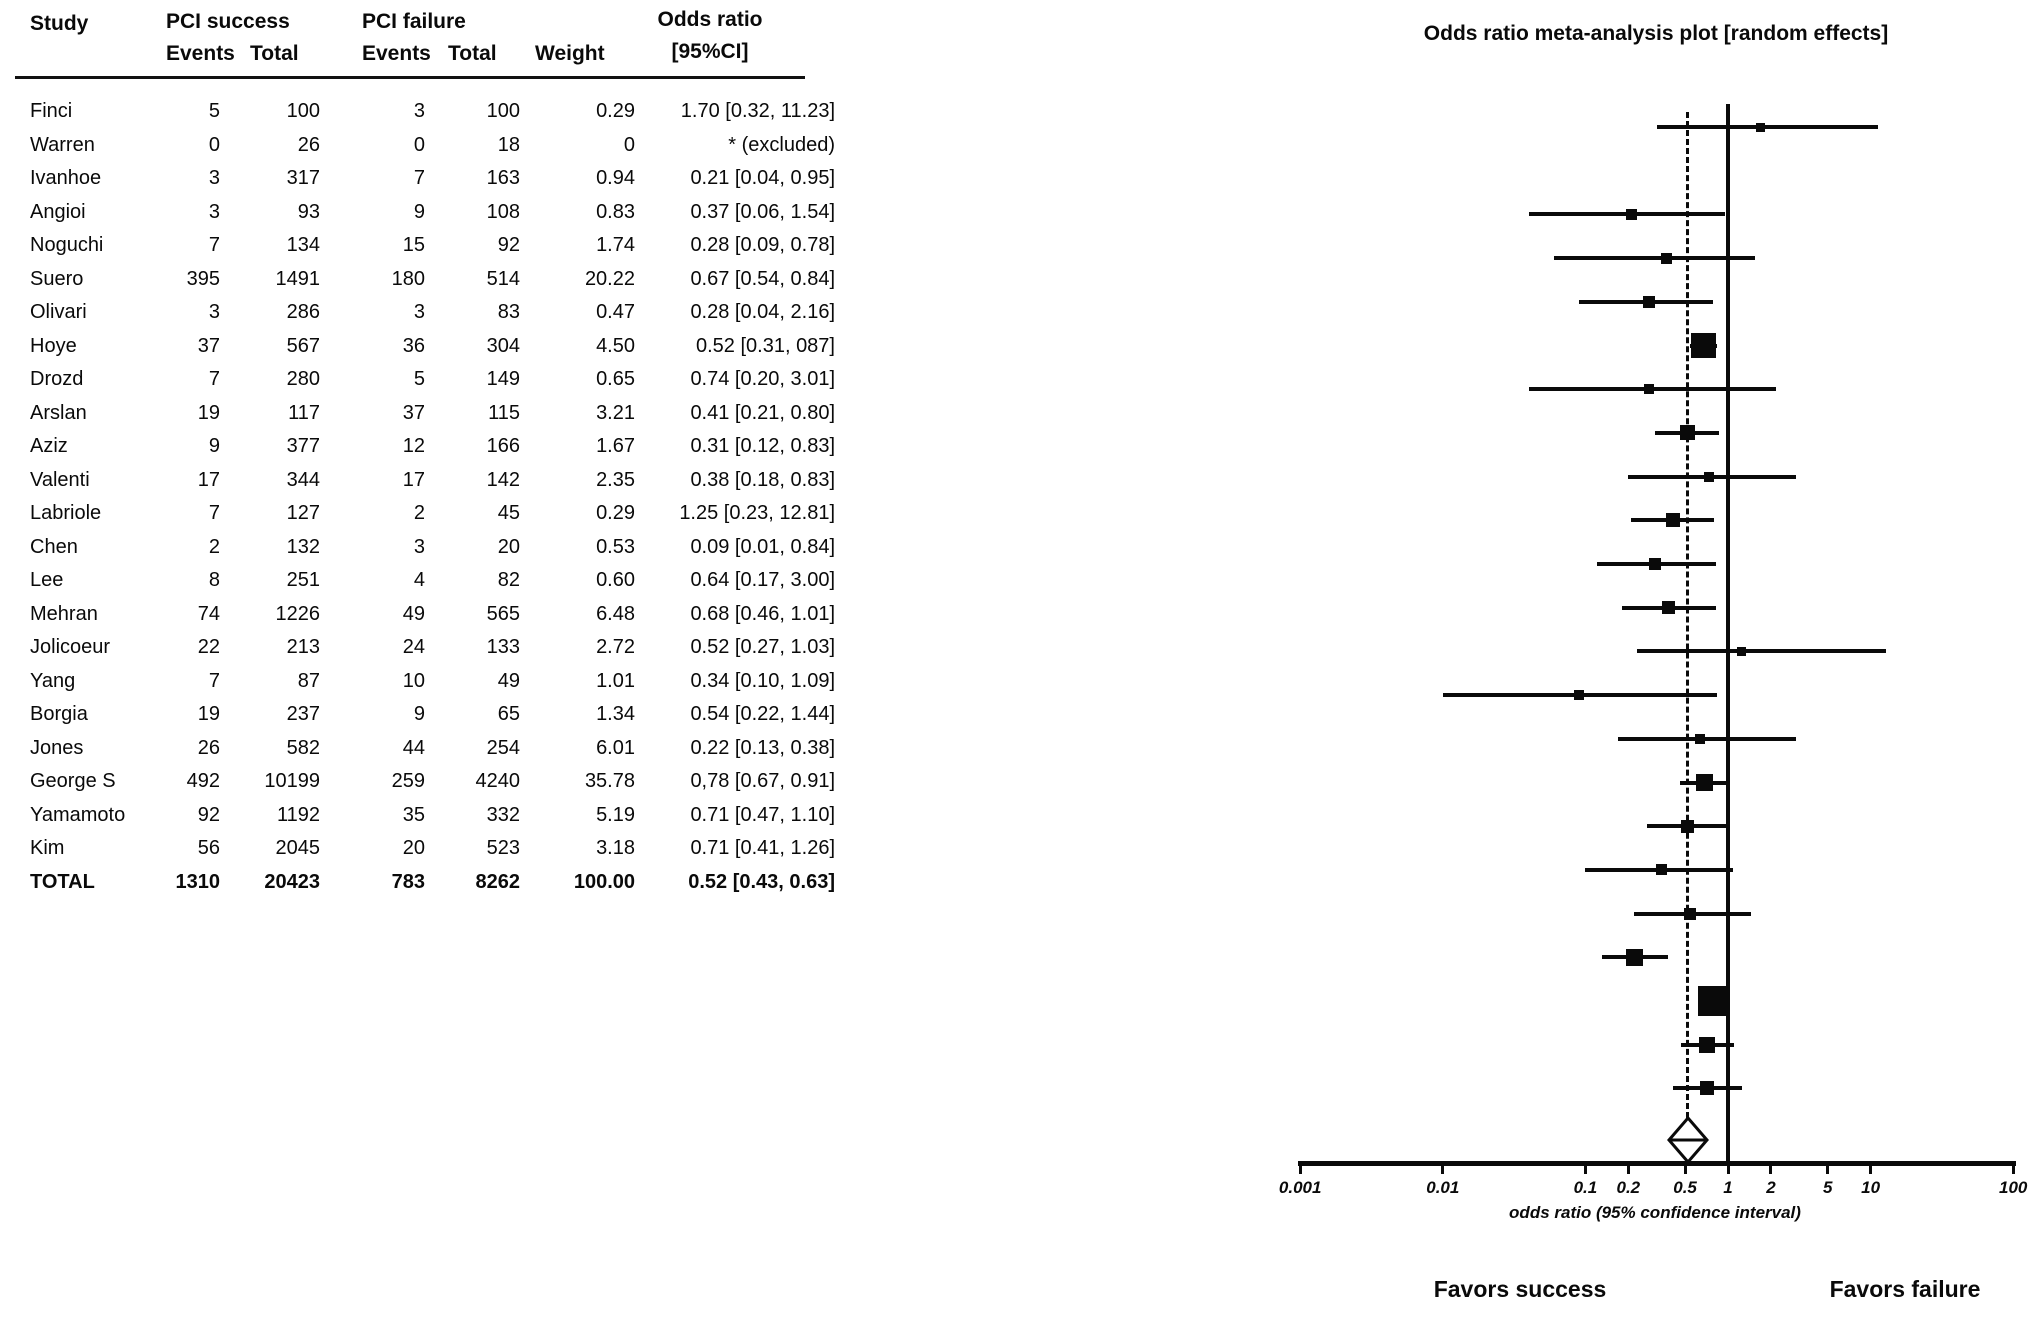 The image size is (2028, 1320). Describe the element at coordinates (62, 144) in the screenshot. I see `study-cell: Warren` at that location.